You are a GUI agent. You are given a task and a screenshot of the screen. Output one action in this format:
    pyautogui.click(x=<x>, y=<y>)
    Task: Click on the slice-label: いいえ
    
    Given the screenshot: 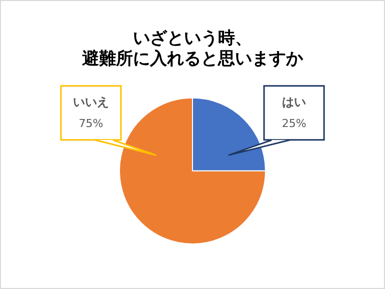 What is the action you would take?
    pyautogui.click(x=90, y=102)
    